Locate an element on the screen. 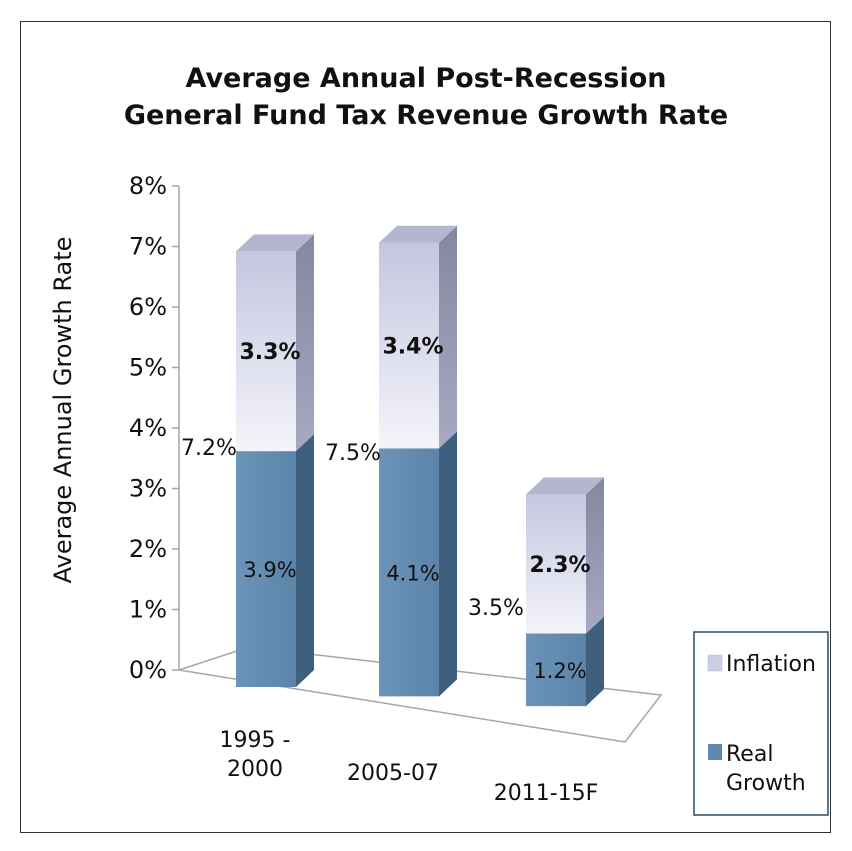 This screenshot has height=851, width=852. legend-label-real-growth-line-1: Real is located at coordinates (749, 754).